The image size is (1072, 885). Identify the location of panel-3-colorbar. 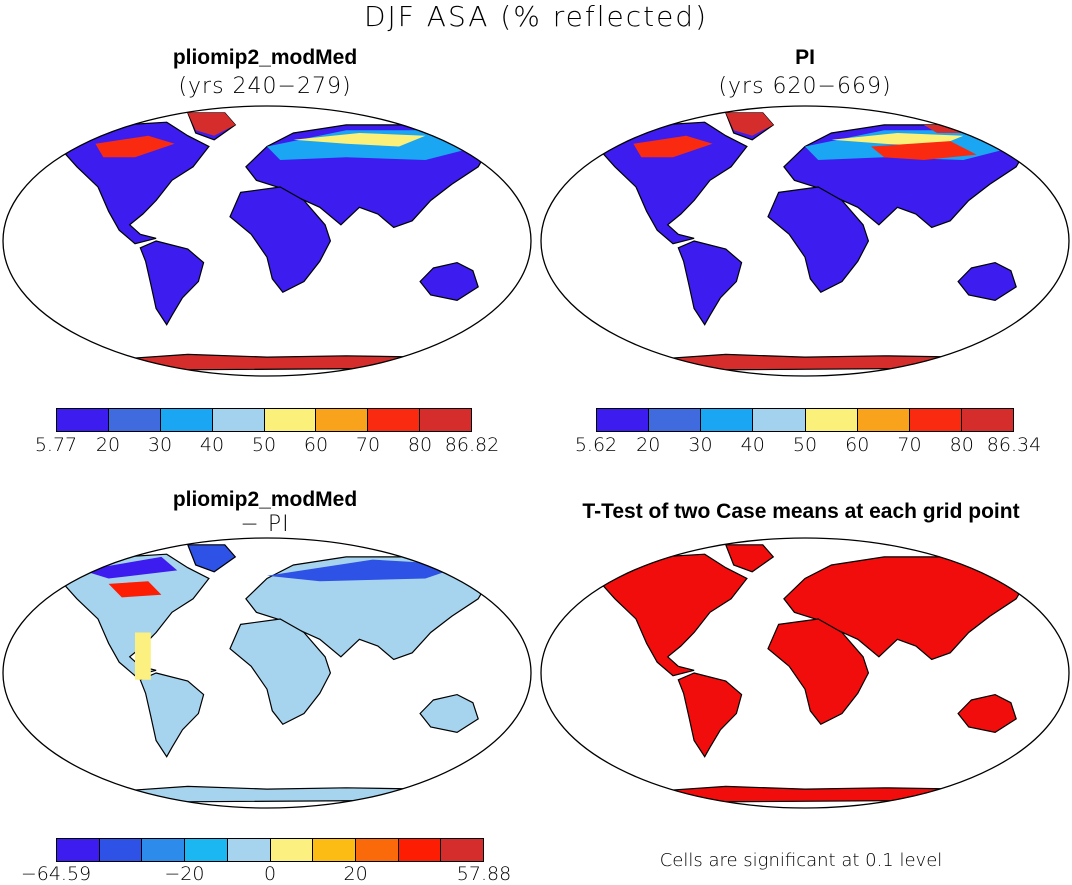
(270, 850).